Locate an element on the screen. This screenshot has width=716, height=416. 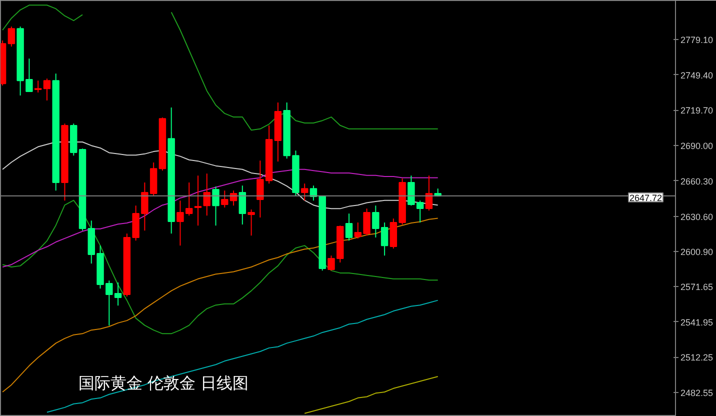
y-tick-label: 2719.70 is located at coordinates (697, 111).